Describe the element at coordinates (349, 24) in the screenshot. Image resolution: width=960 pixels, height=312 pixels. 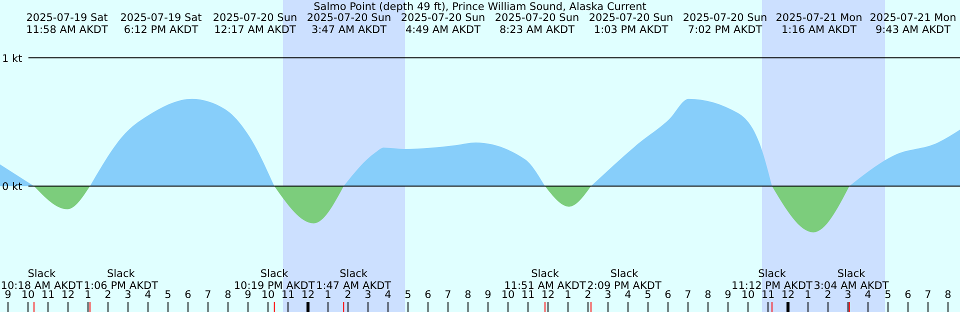
I see `annotation: 2025-07-20 Sun 3:47 AM AKDT` at that location.